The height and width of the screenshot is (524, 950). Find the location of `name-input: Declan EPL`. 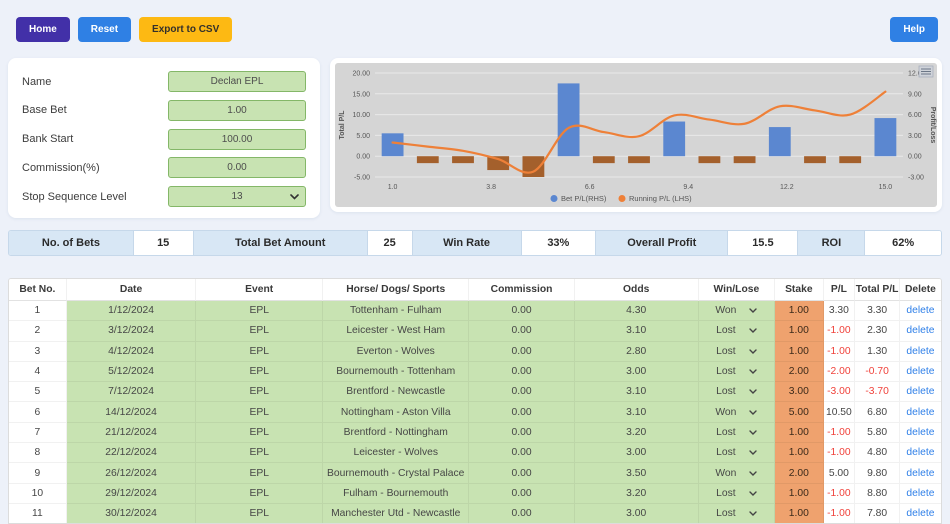

name-input: Declan EPL is located at coordinates (237, 81).